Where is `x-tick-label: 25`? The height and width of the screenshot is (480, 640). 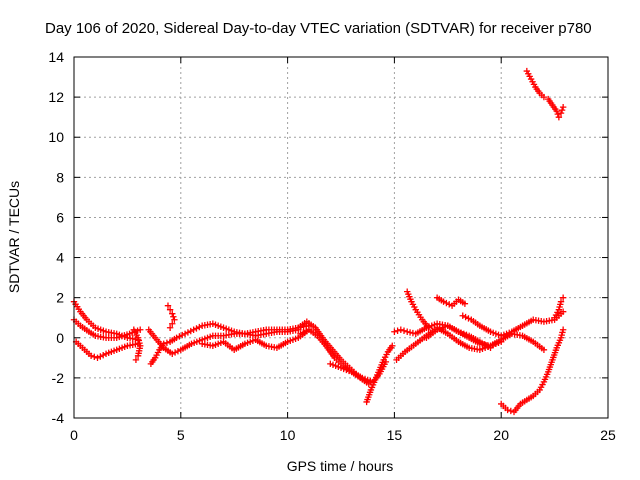
x-tick-label: 25 is located at coordinates (608, 435).